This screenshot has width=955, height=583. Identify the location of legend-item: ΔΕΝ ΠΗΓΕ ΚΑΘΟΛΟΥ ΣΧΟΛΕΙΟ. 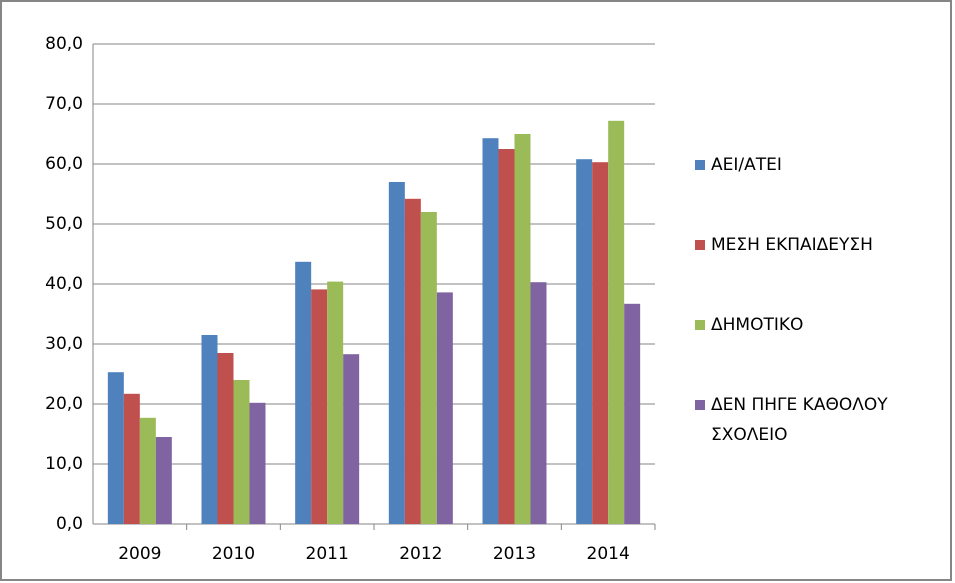
(822, 420).